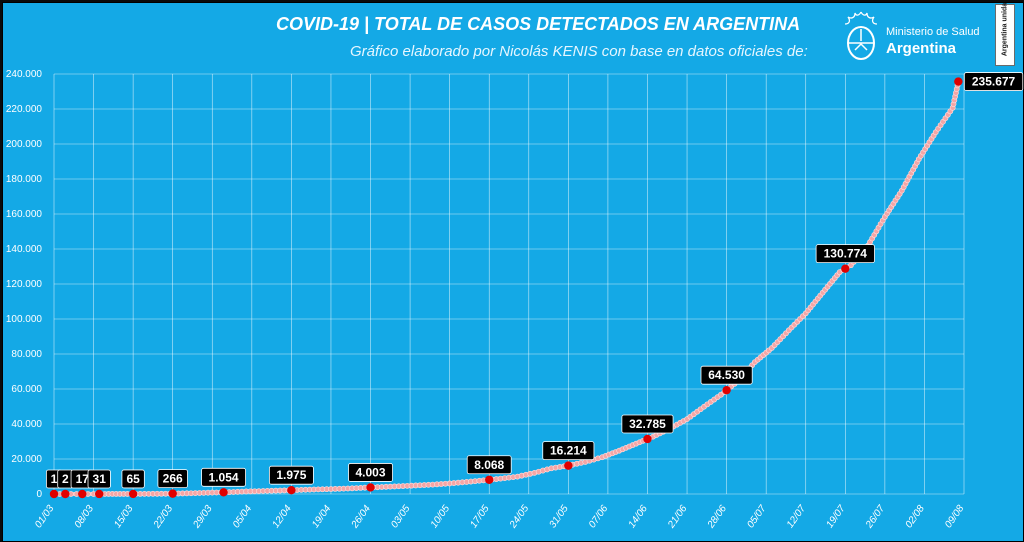  What do you see at coordinates (26, 389) in the screenshot?
I see `y-tick-label: 60.000` at bounding box center [26, 389].